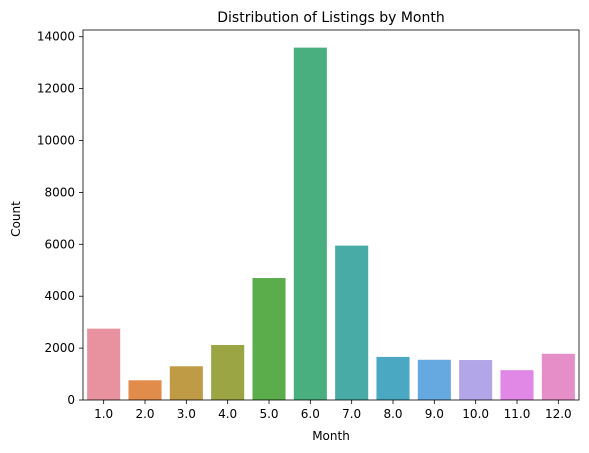 Image resolution: width=589 pixels, height=453 pixels. Describe the element at coordinates (558, 414) in the screenshot. I see `x-tick-label: 12.0` at that location.